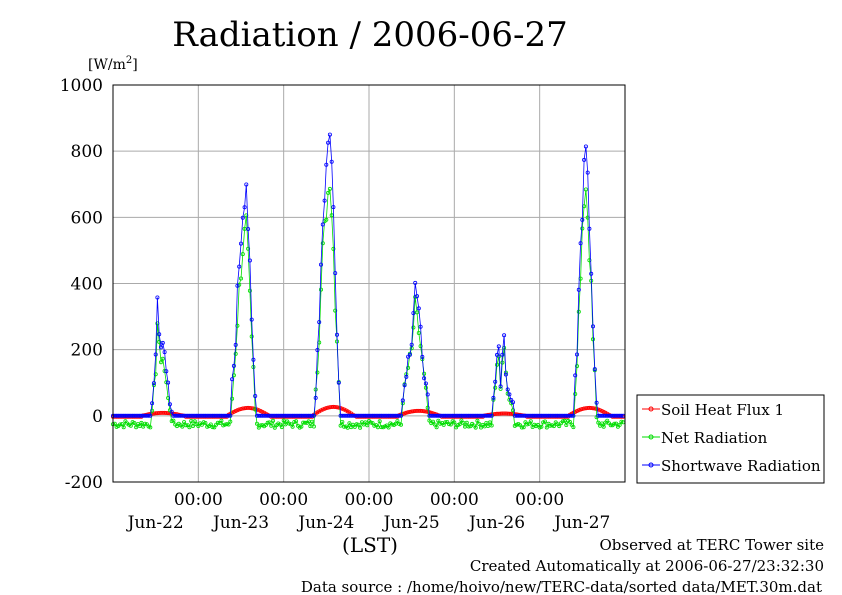  Describe the element at coordinates (107, 65) in the screenshot. I see `y-unit-text: [W/m` at that location.